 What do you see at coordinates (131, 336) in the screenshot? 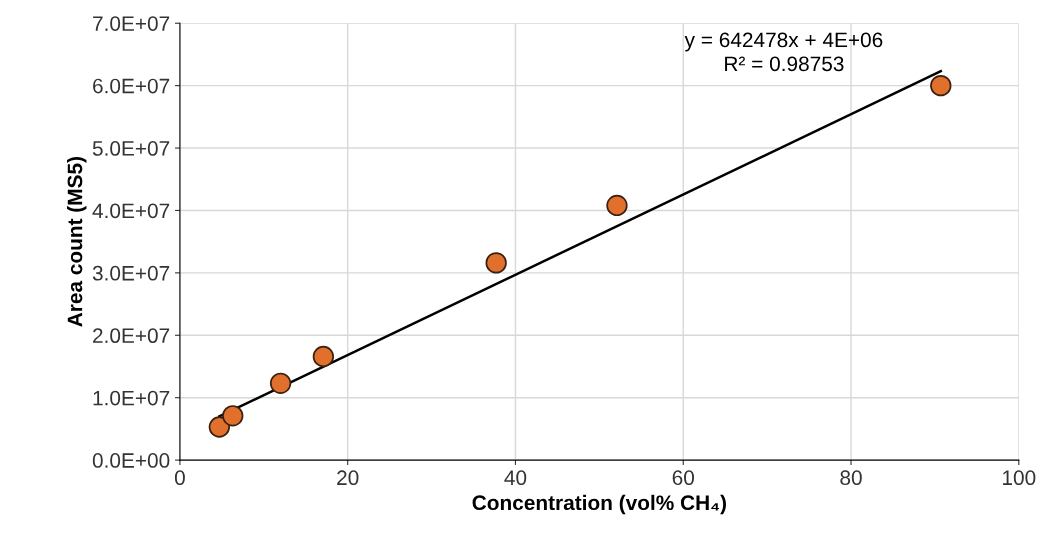
I see `y-tick-label: 2.0E+07` at bounding box center [131, 336].